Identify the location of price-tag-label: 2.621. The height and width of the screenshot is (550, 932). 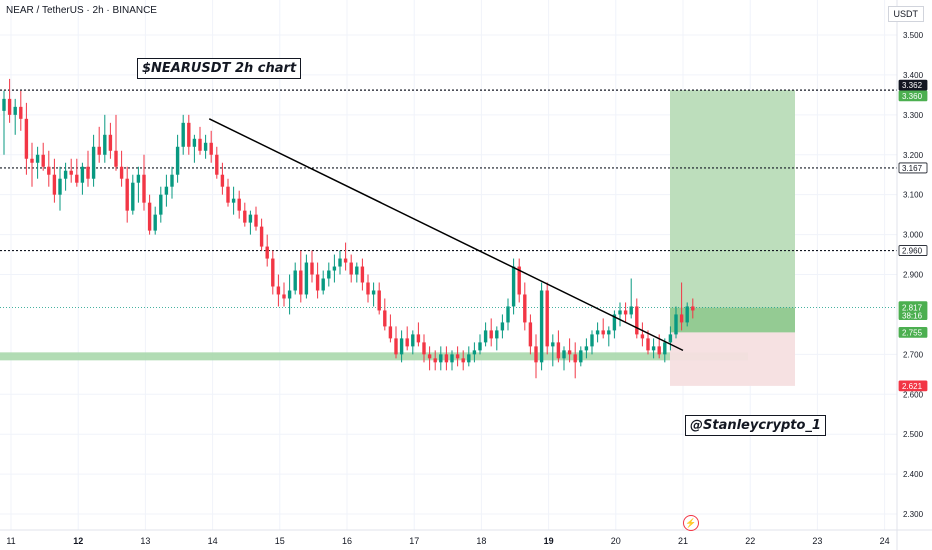
(912, 386).